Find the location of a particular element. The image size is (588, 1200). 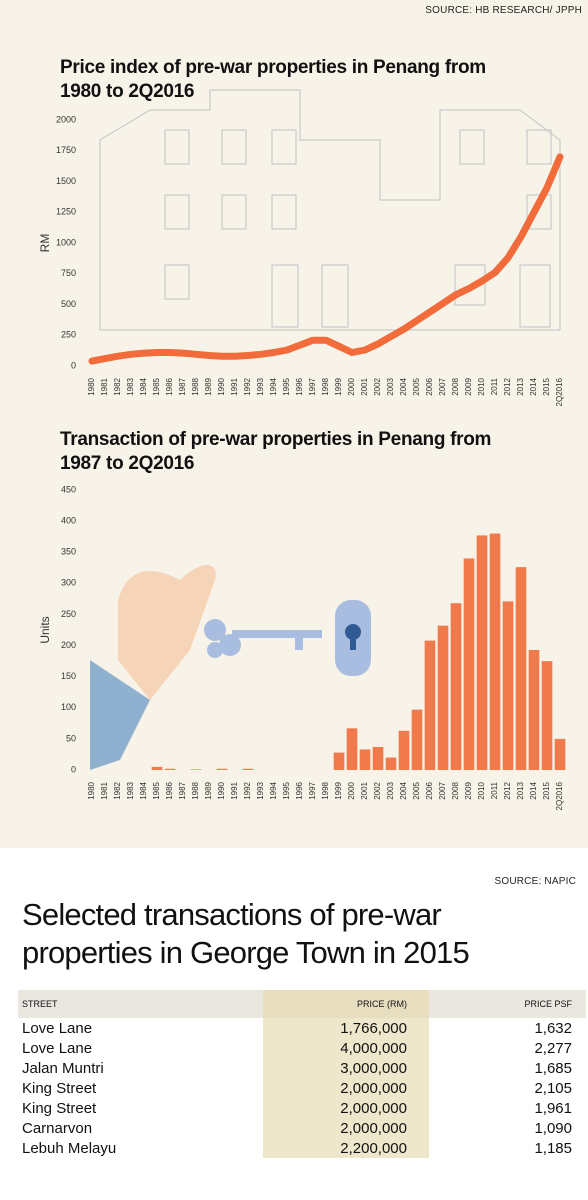

cell: 3,000,000 is located at coordinates (345, 1068).